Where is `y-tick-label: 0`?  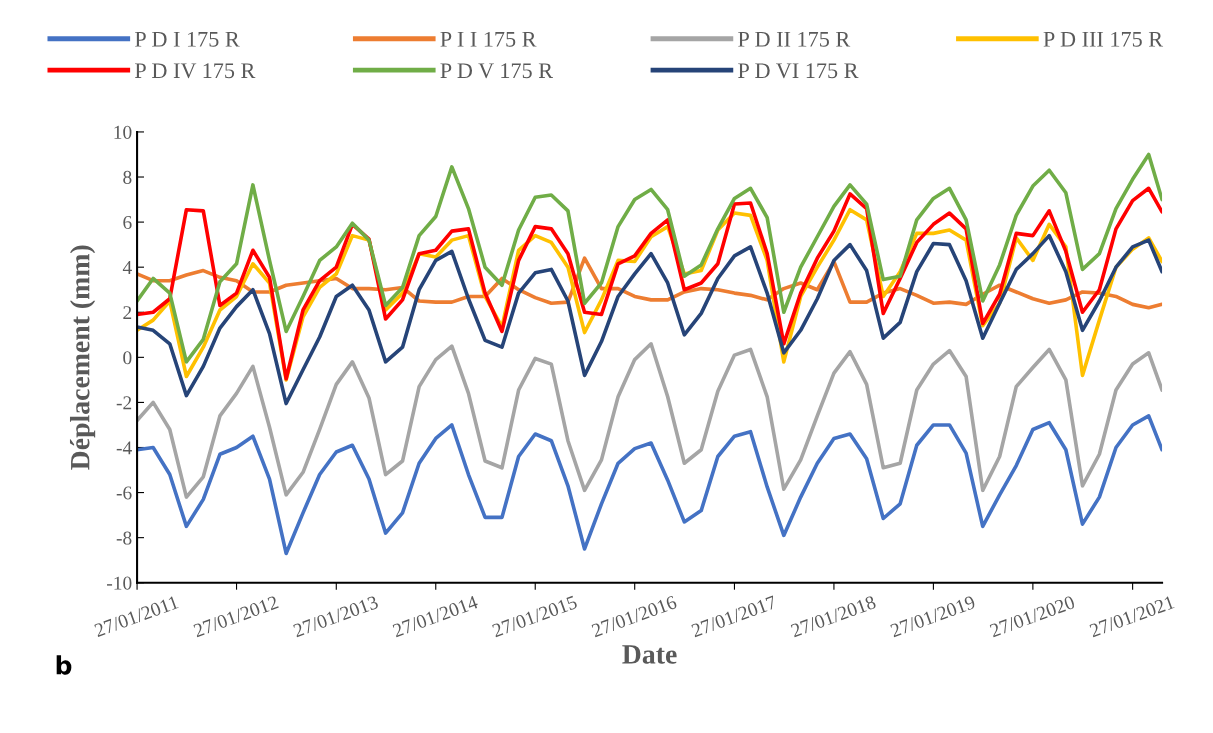
y-tick-label: 0 is located at coordinates (127, 358).